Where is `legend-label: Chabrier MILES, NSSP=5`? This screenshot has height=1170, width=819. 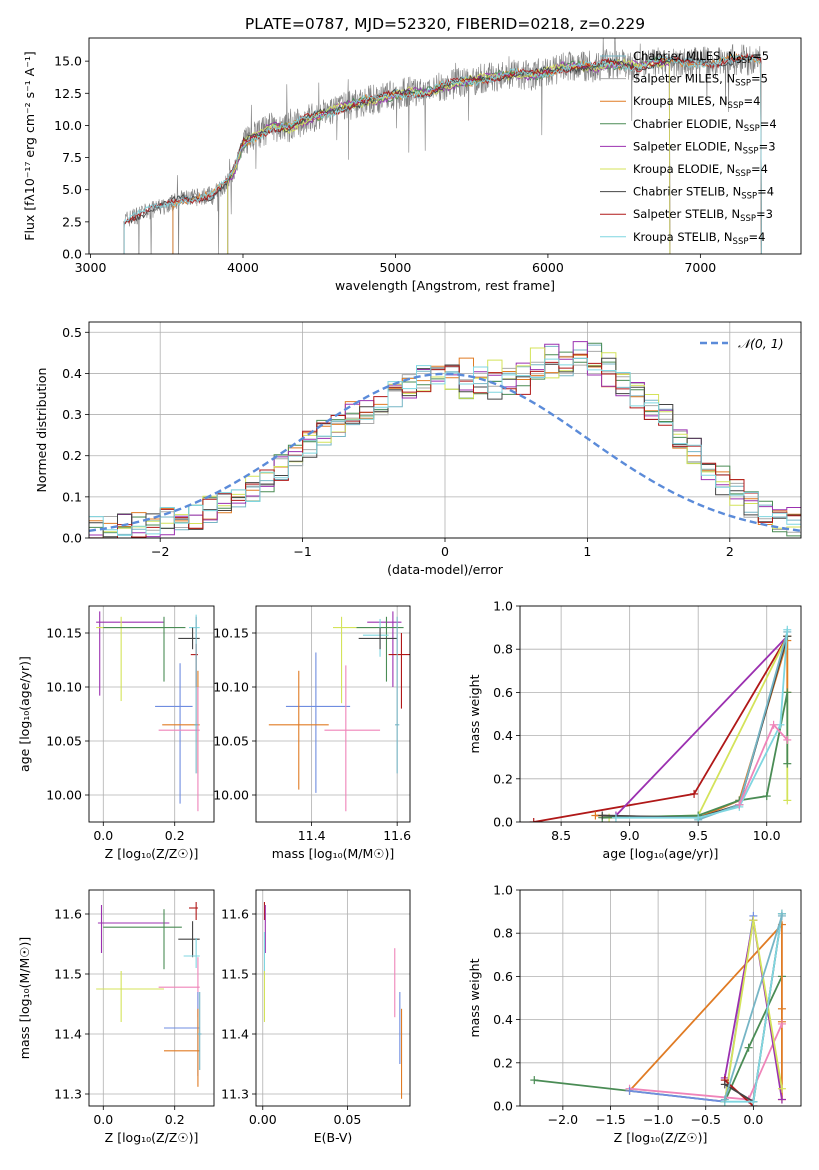
legend-label: Chabrier MILES, NSSP=5 is located at coordinates (701, 57).